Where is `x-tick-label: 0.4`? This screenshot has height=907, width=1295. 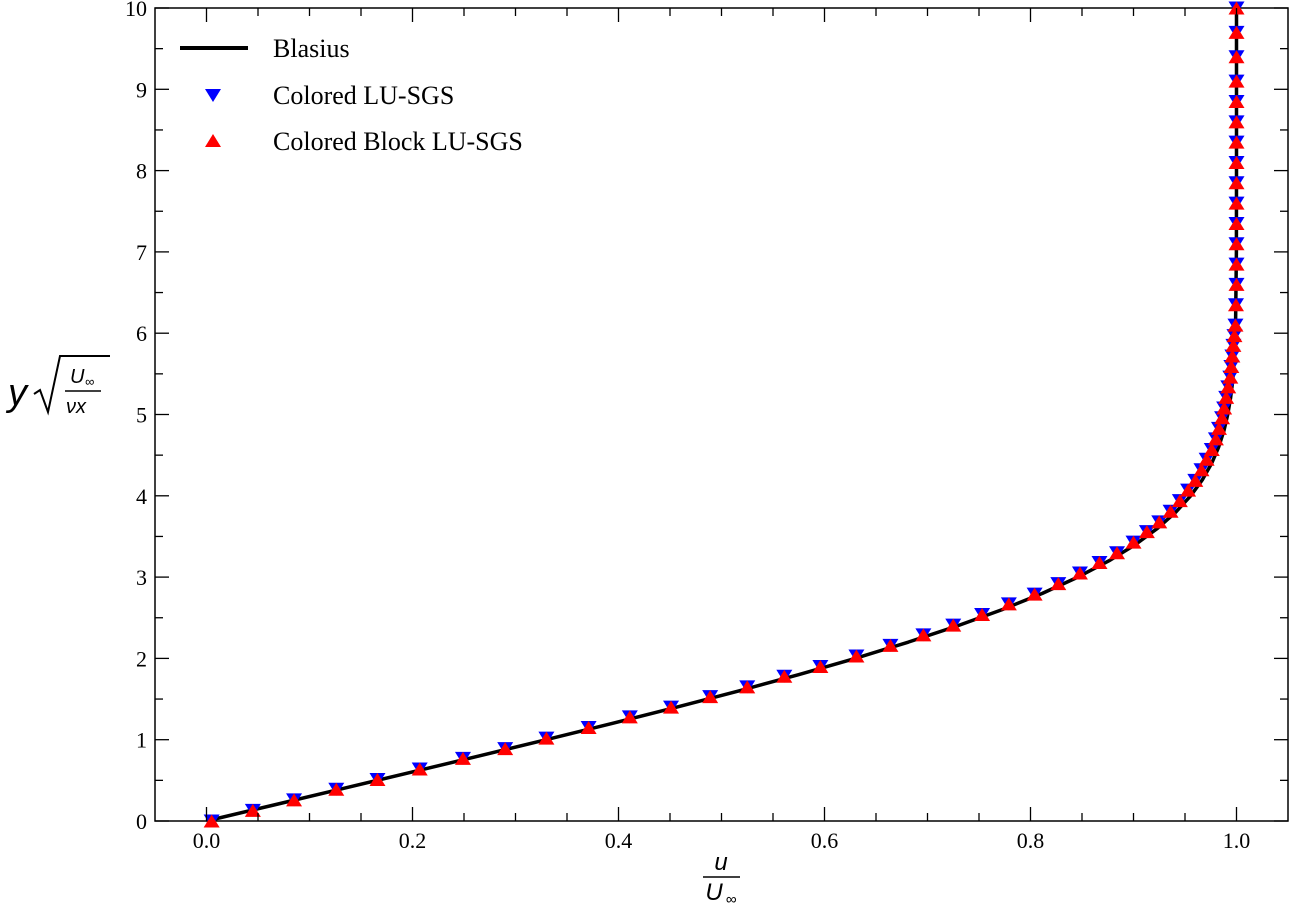
x-tick-label: 0.4 is located at coordinates (619, 840).